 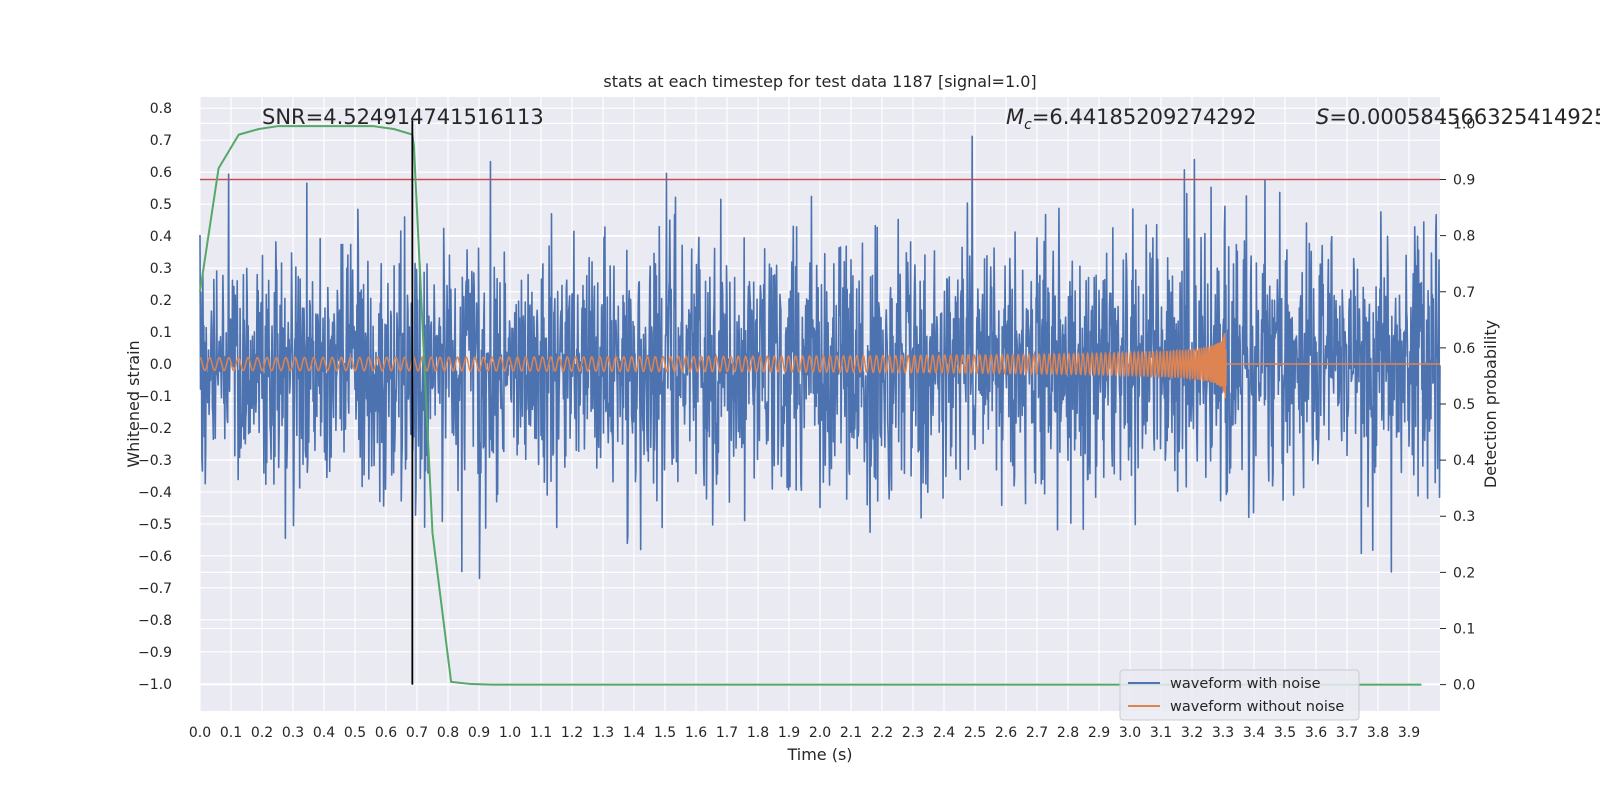 I want to click on y-tick-label-14: −0.6, so click(x=155, y=557).